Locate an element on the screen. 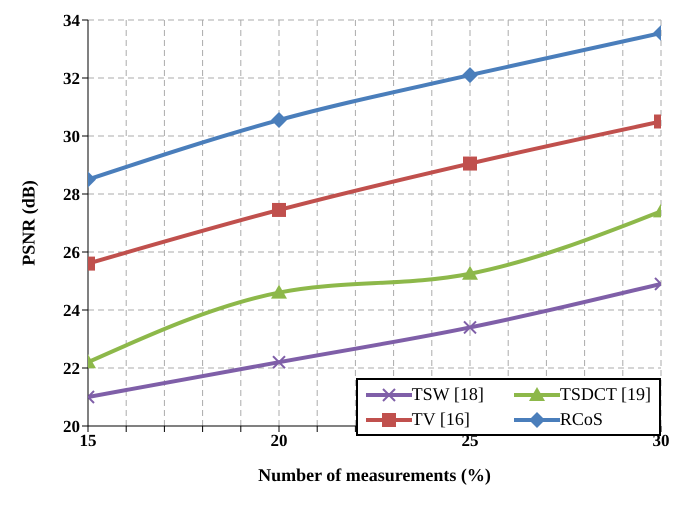 This screenshot has height=514, width=689. y-tick-label: 28 is located at coordinates (71, 194).